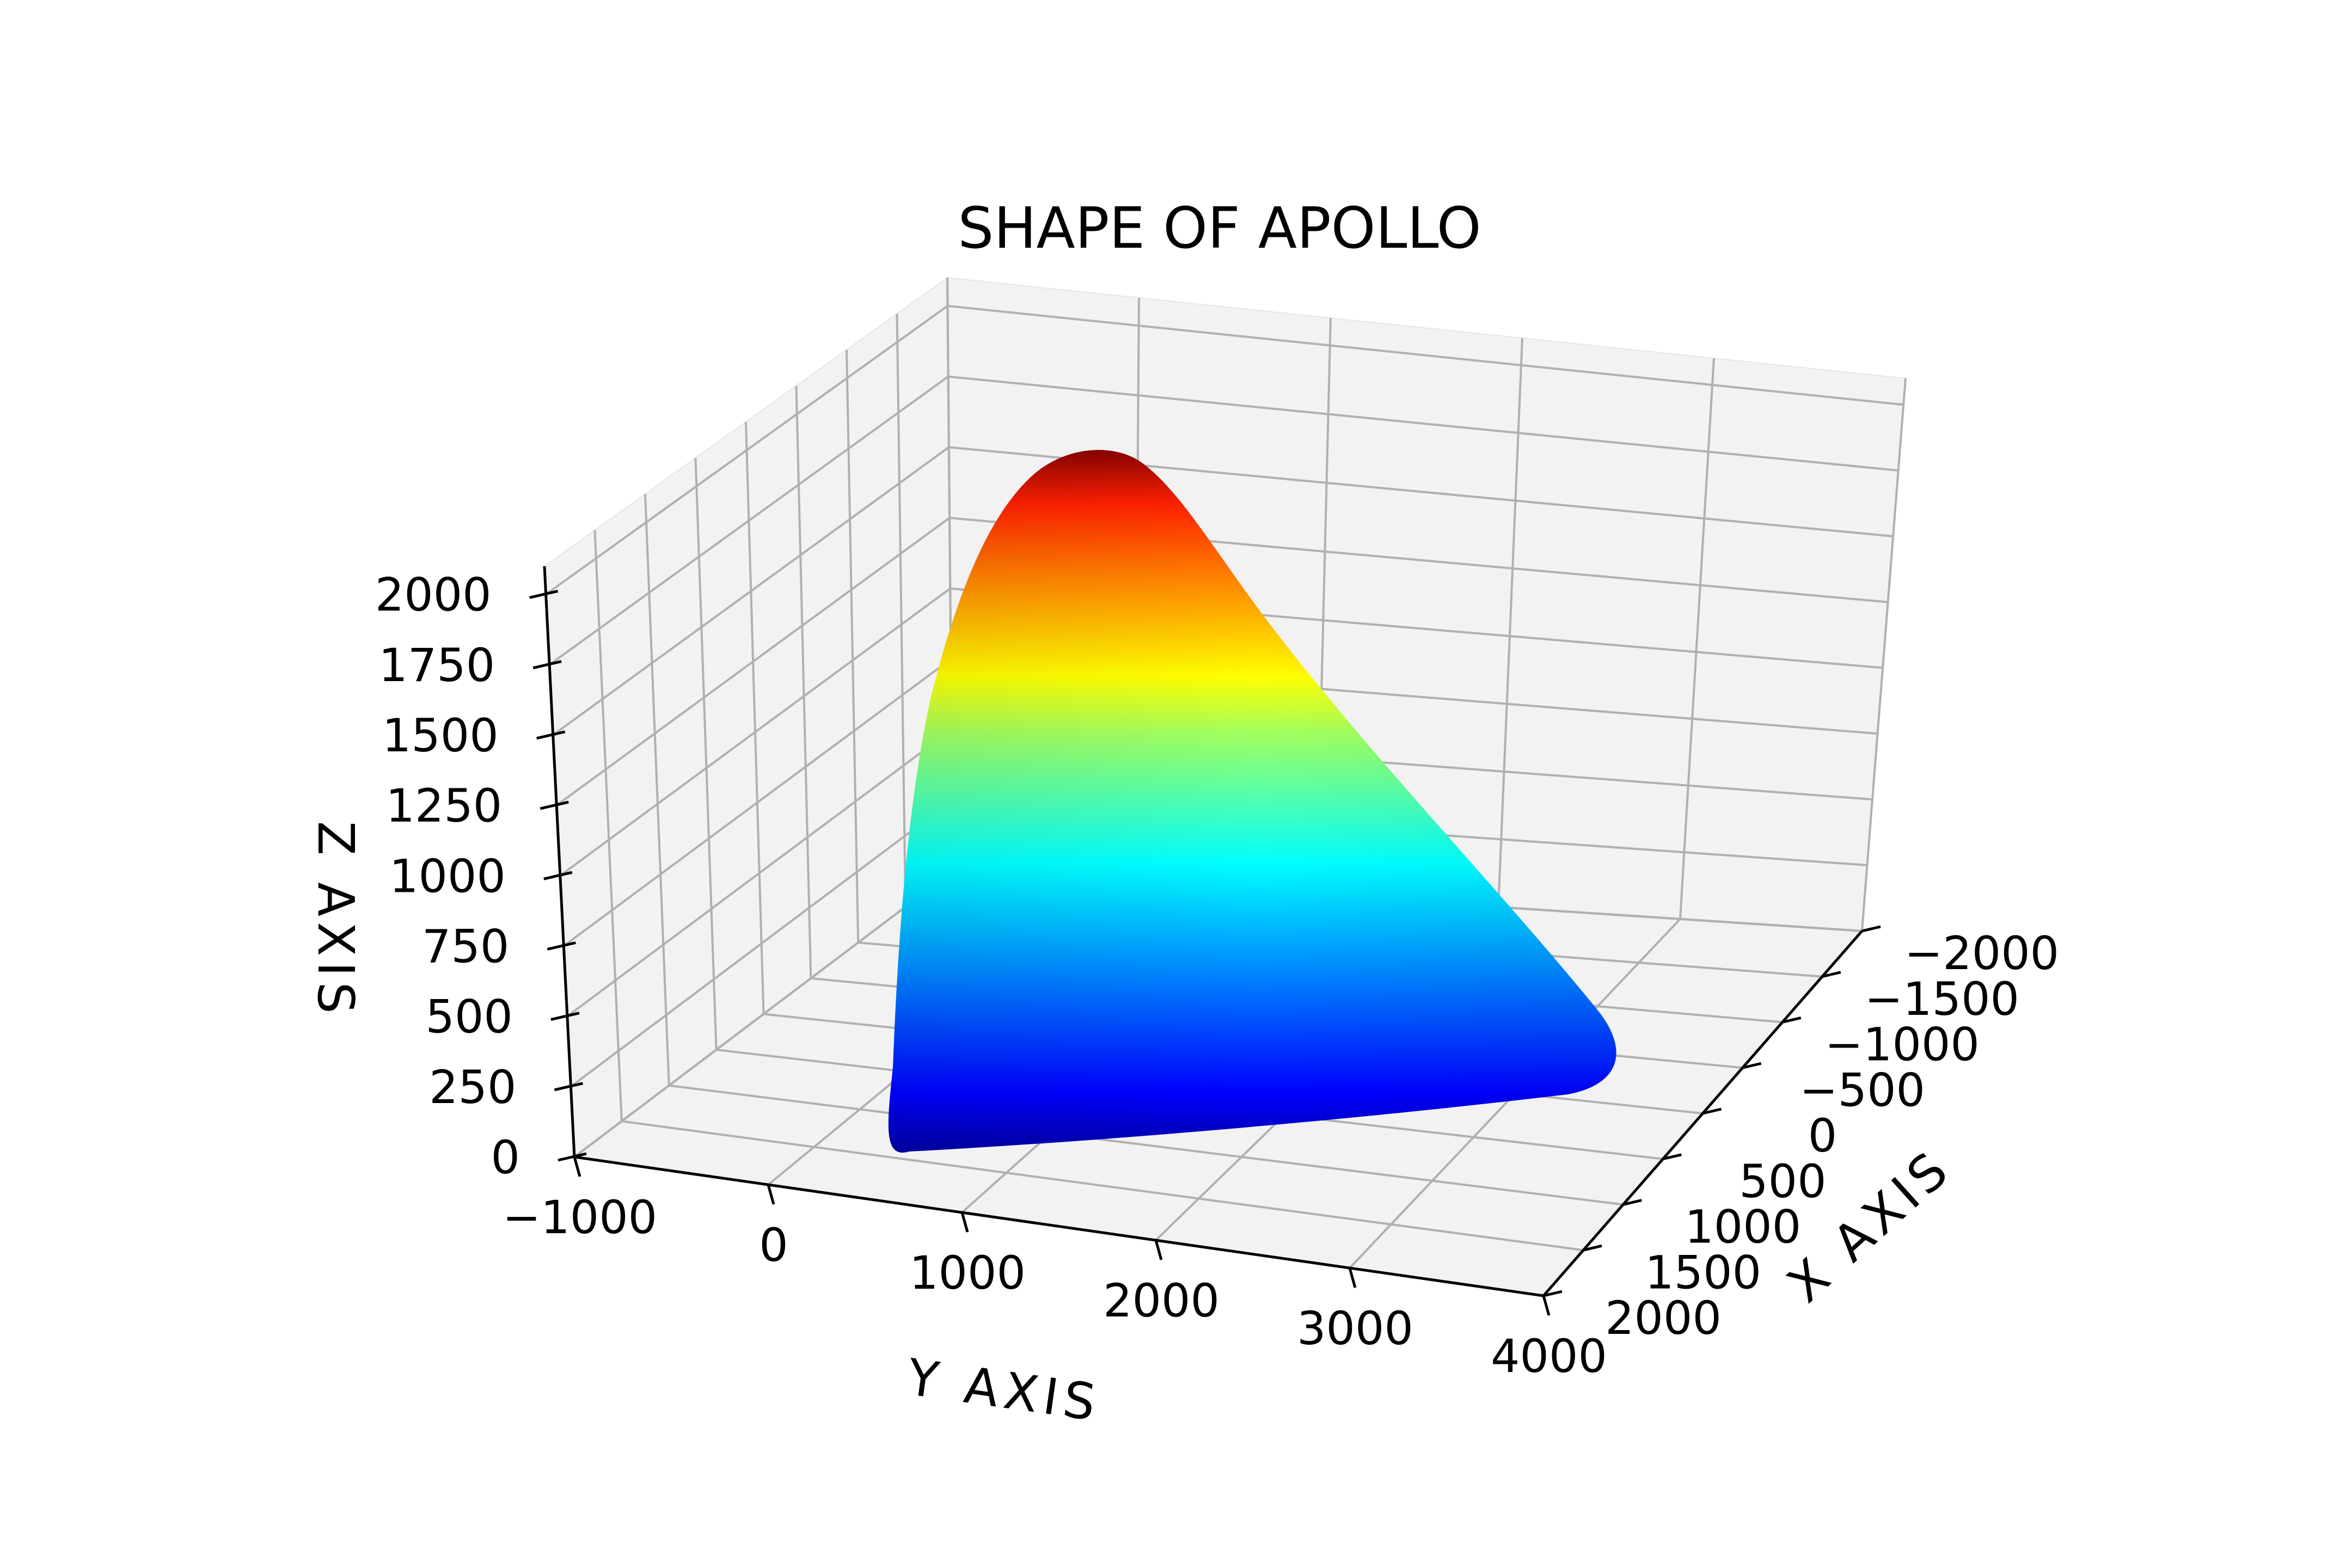 Image resolution: width=2352 pixels, height=1568 pixels. I want to click on y-tick-label: 2000, so click(1161, 1300).